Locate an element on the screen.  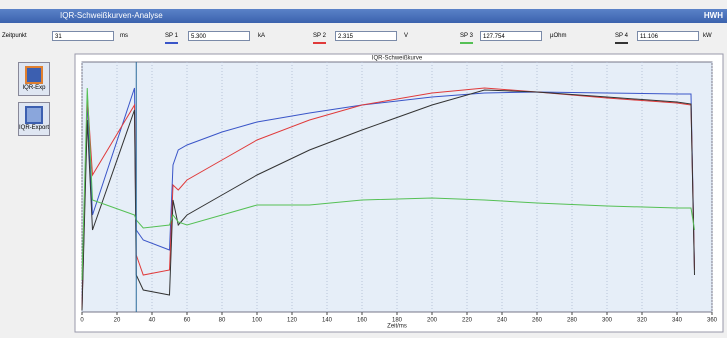
window-title: IQR-Schweißkurven-Analyse is located at coordinates (111, 15).